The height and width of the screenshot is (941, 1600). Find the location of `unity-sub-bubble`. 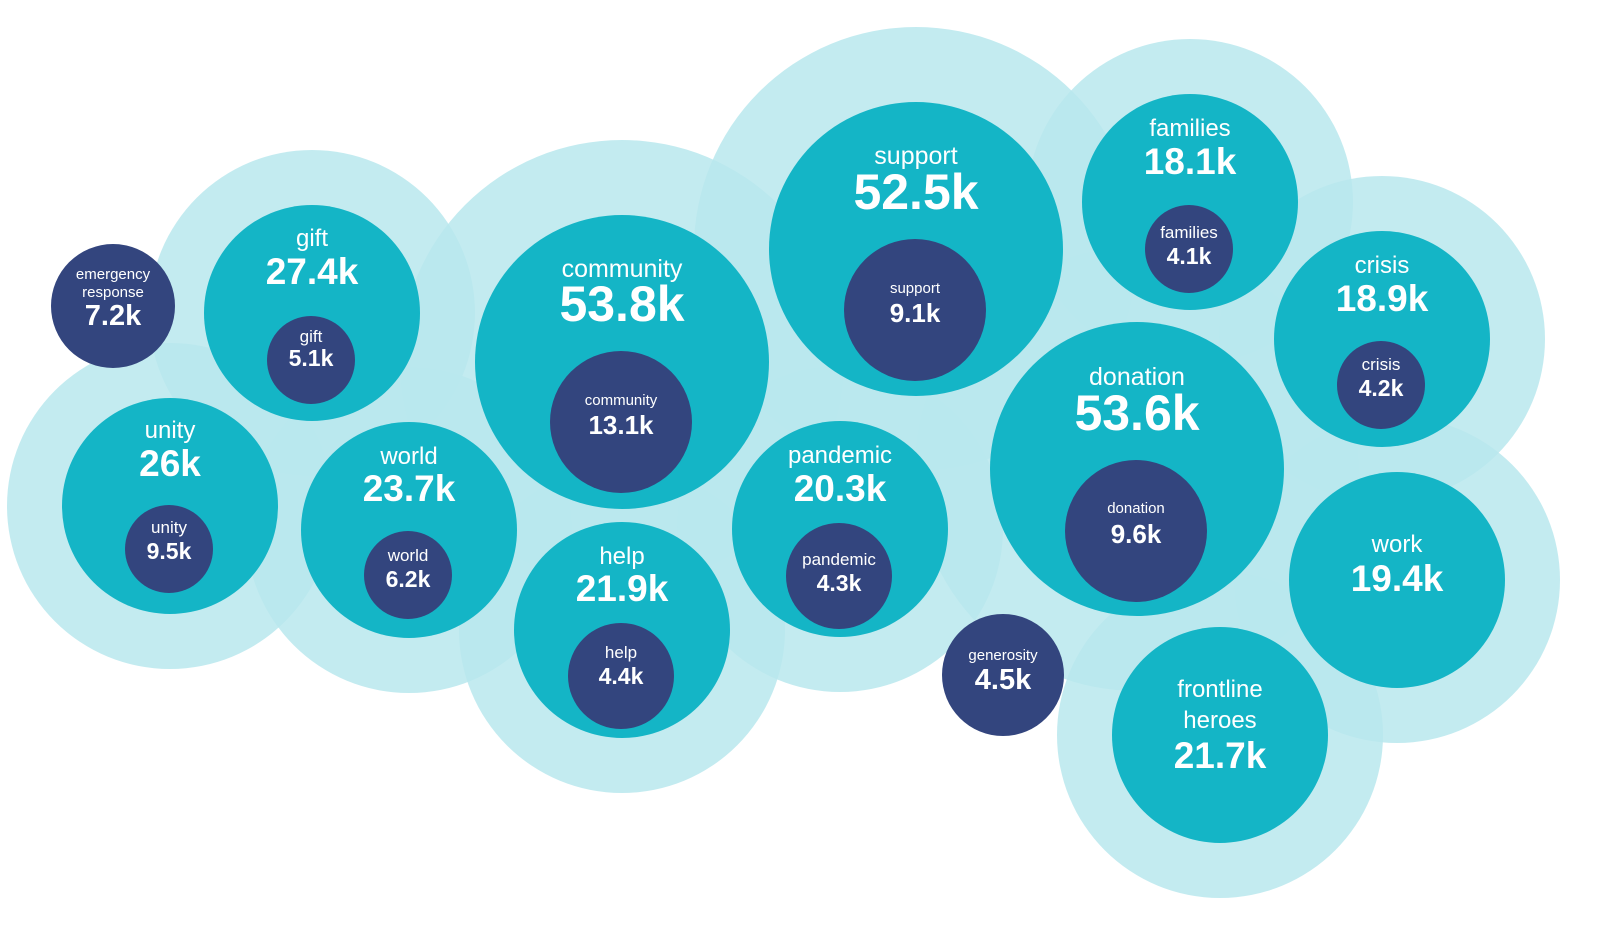

unity-sub-bubble is located at coordinates (169, 549).